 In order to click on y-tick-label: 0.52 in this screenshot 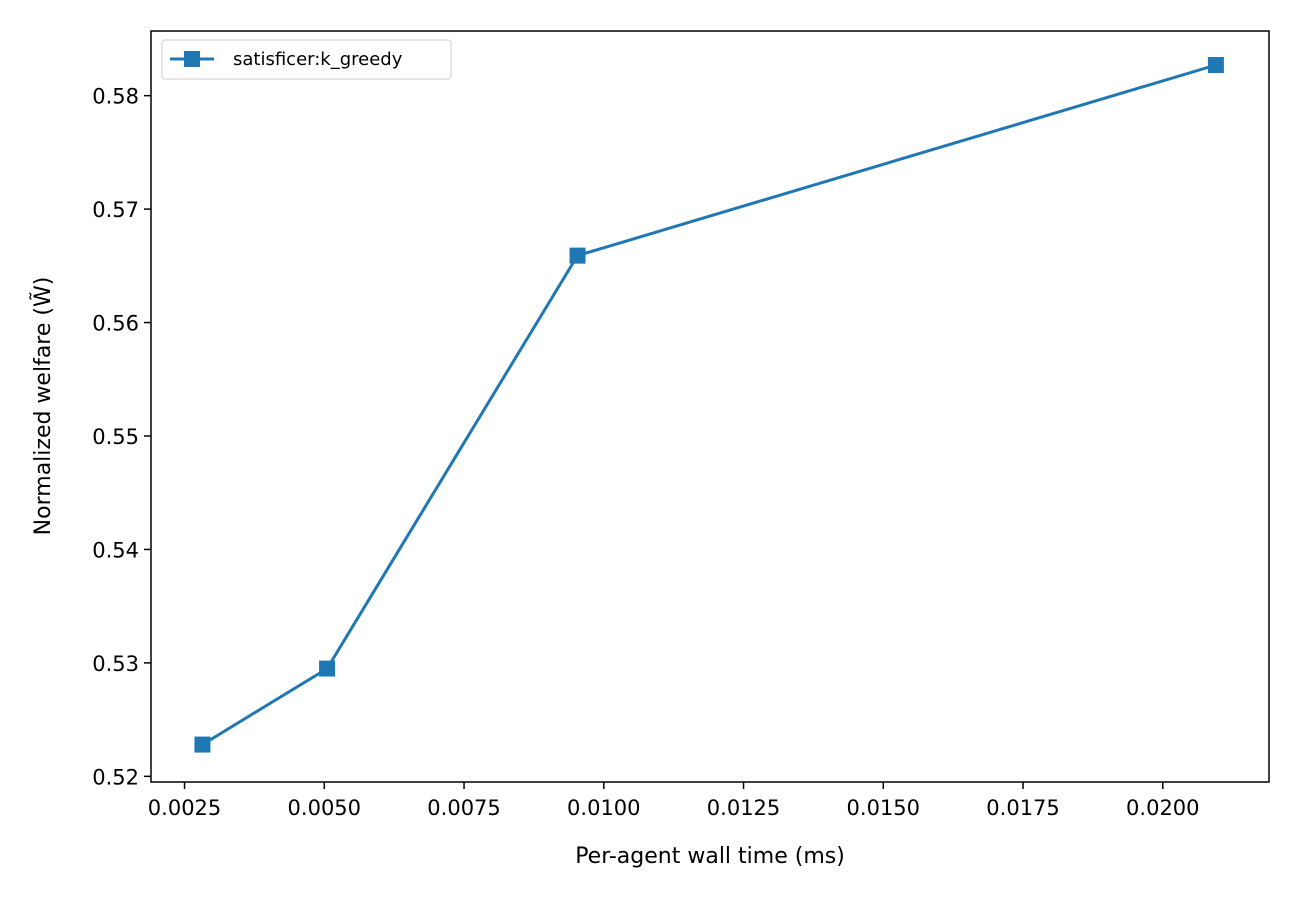, I will do `click(115, 777)`.